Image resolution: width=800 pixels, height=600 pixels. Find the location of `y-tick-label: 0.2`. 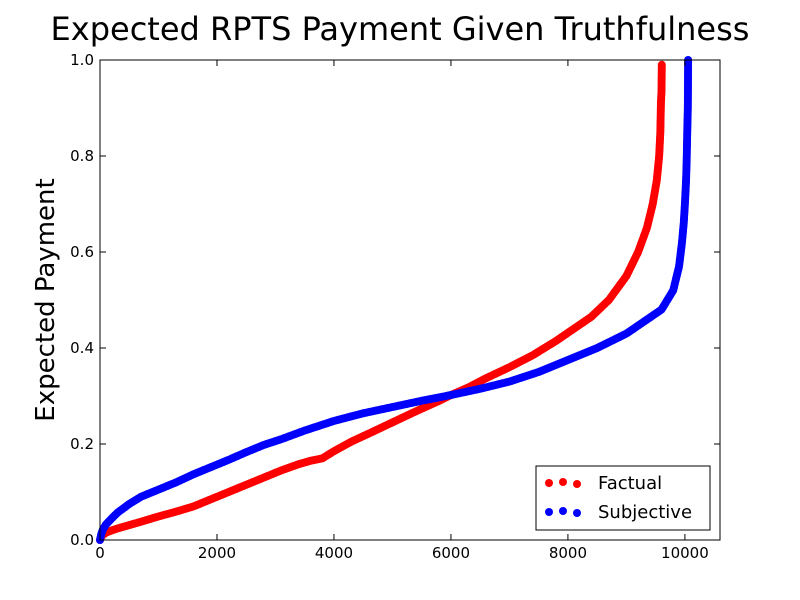

y-tick-label: 0.2 is located at coordinates (82, 444).